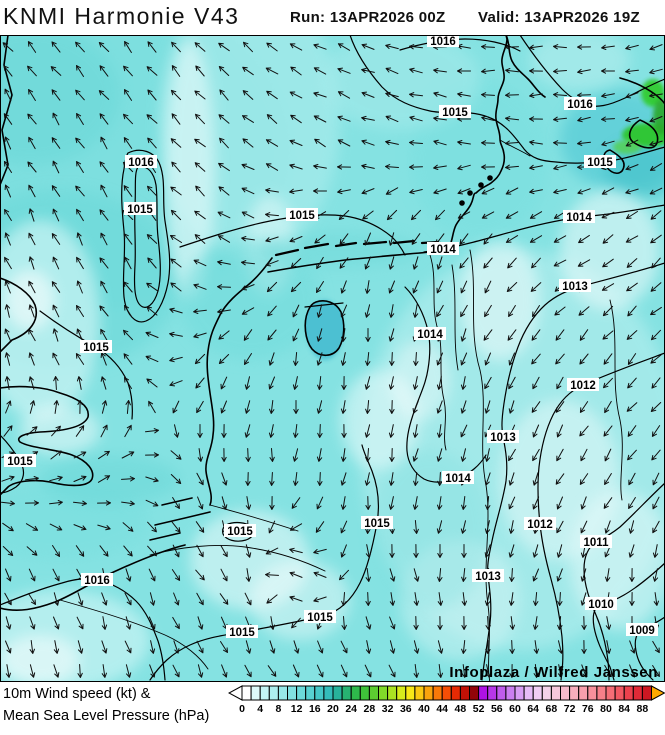 This screenshot has height=735, width=665. Describe the element at coordinates (368, 17) in the screenshot. I see `run-timestamp: Run: 13APR2026 00Z` at that location.